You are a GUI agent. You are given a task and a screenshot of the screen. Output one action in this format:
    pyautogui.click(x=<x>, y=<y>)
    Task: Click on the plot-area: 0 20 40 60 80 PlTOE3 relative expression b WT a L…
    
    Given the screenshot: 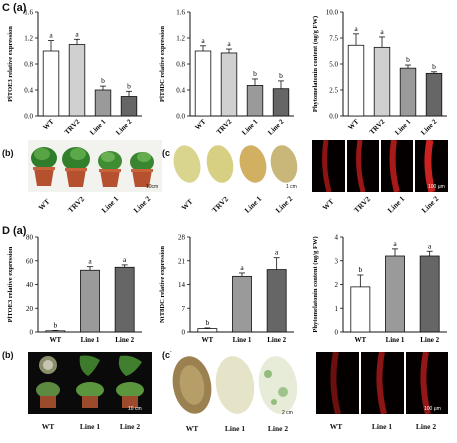 What is the action you would take?
    pyautogui.click(x=74, y=289)
    